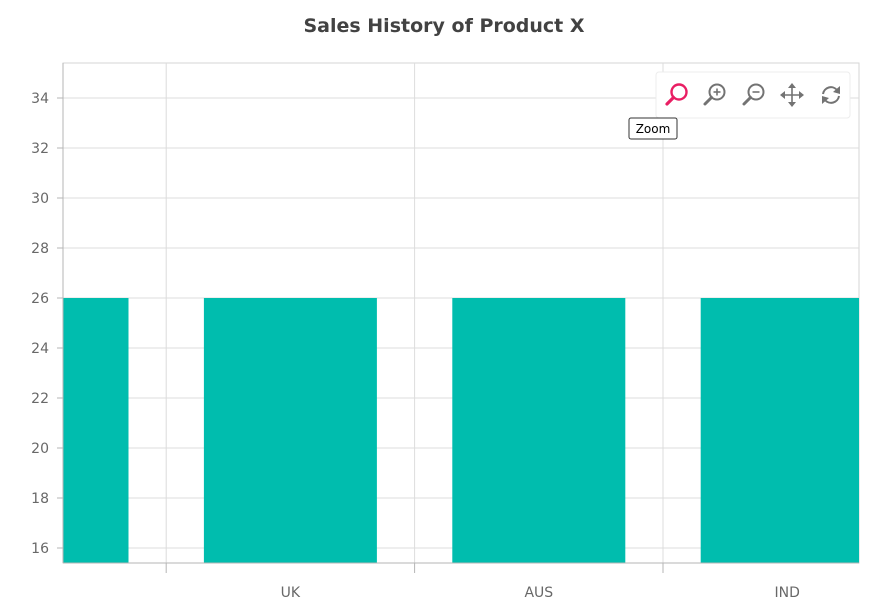  I want to click on tooltip-text: Zoom, so click(653, 129).